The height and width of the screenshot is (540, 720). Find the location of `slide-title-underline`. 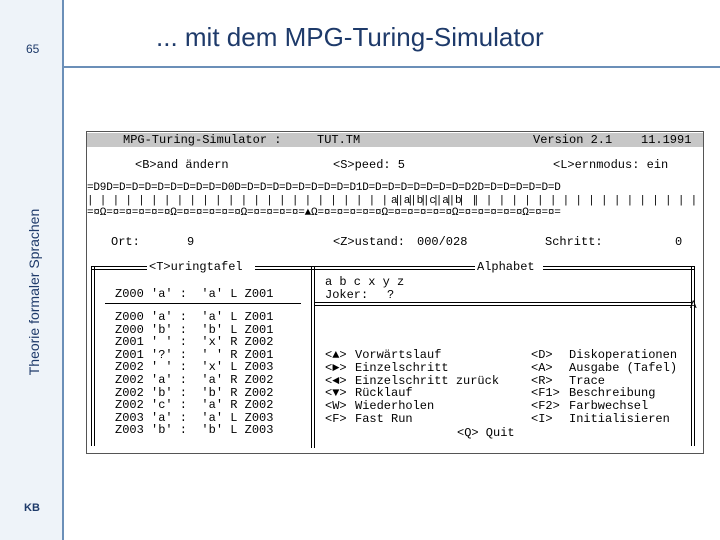

slide-title-underline is located at coordinates (392, 67).